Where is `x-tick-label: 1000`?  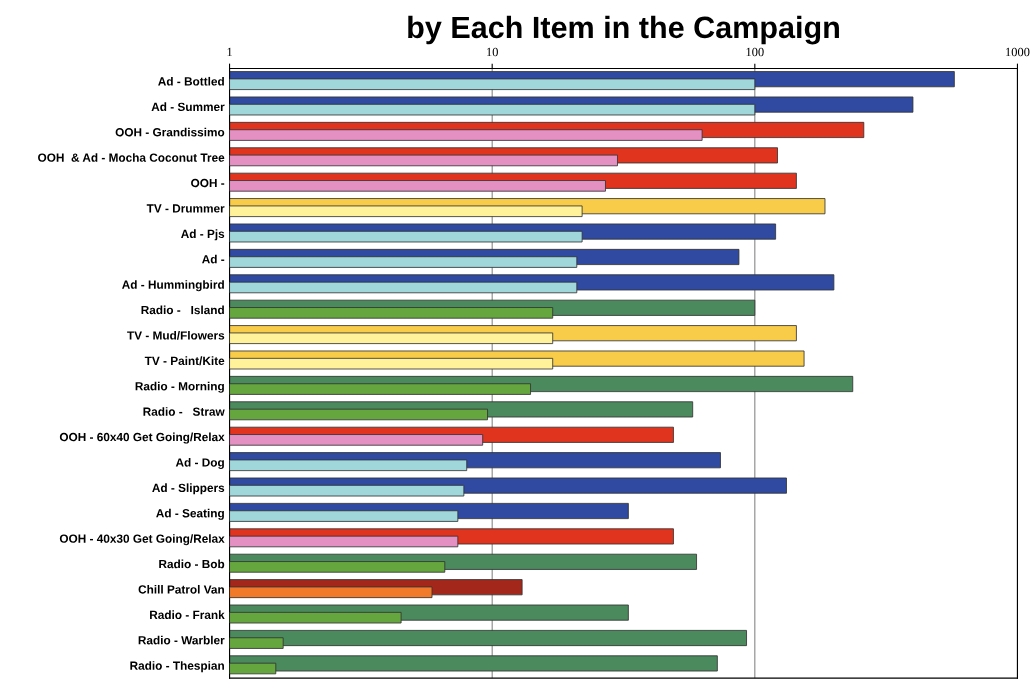 x-tick-label: 1000 is located at coordinates (1018, 52).